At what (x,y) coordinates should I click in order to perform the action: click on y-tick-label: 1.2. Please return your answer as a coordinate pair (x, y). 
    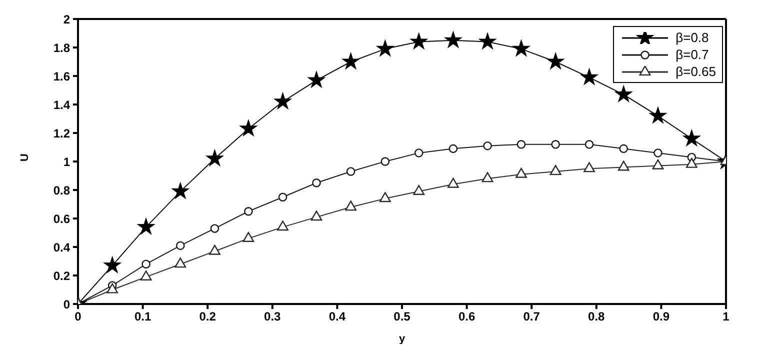
    Looking at the image, I should click on (61, 133).